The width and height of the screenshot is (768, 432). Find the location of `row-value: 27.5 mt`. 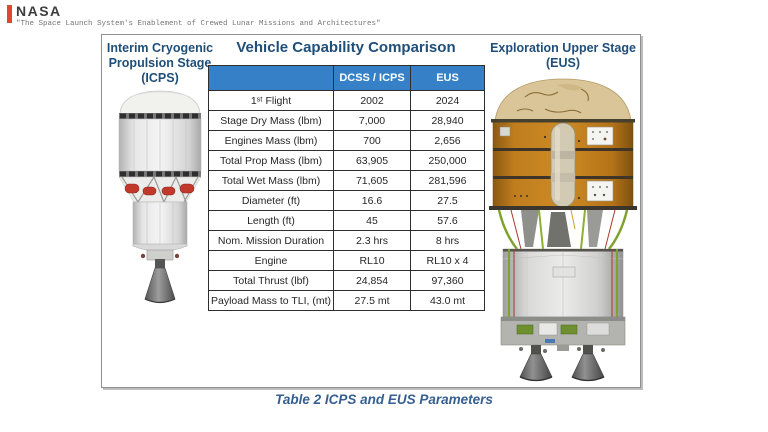

row-value: 27.5 mt is located at coordinates (372, 300).